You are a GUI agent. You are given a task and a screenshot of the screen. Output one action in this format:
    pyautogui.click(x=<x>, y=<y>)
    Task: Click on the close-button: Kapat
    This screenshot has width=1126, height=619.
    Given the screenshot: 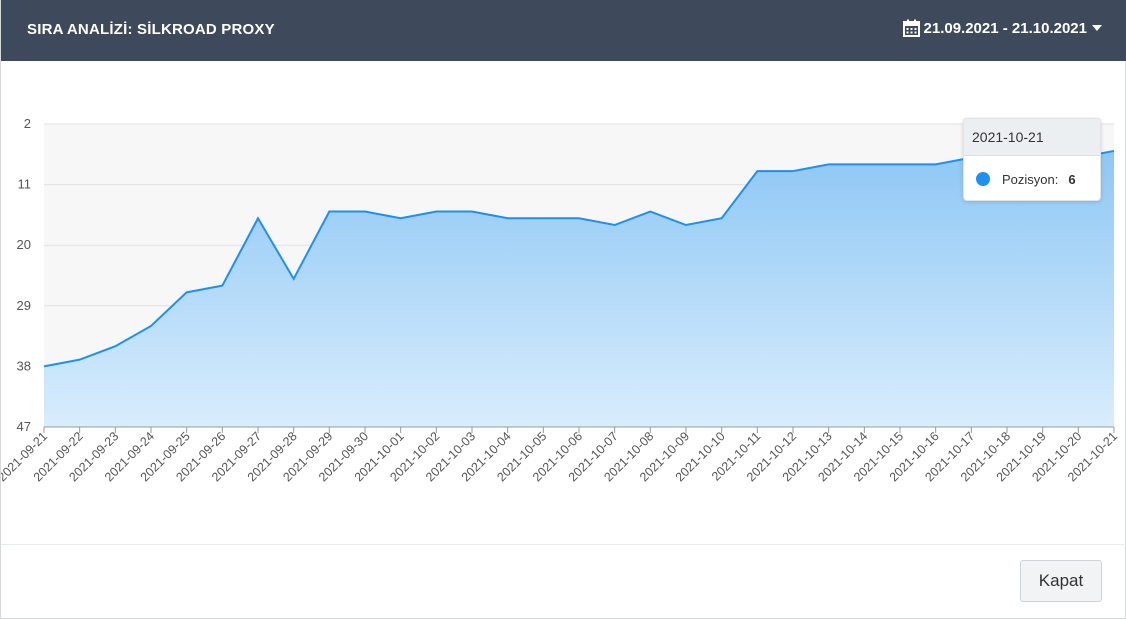 What is the action you would take?
    pyautogui.click(x=1061, y=581)
    